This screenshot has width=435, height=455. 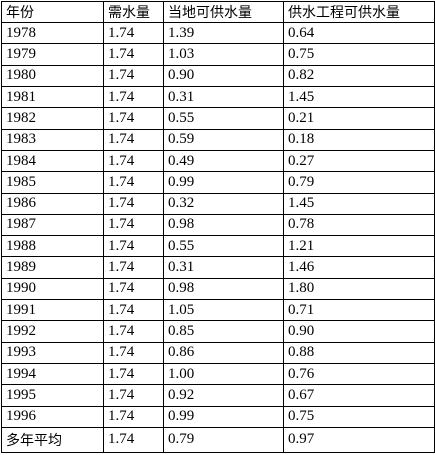 I want to click on table-cell: 1.03, so click(x=223, y=54).